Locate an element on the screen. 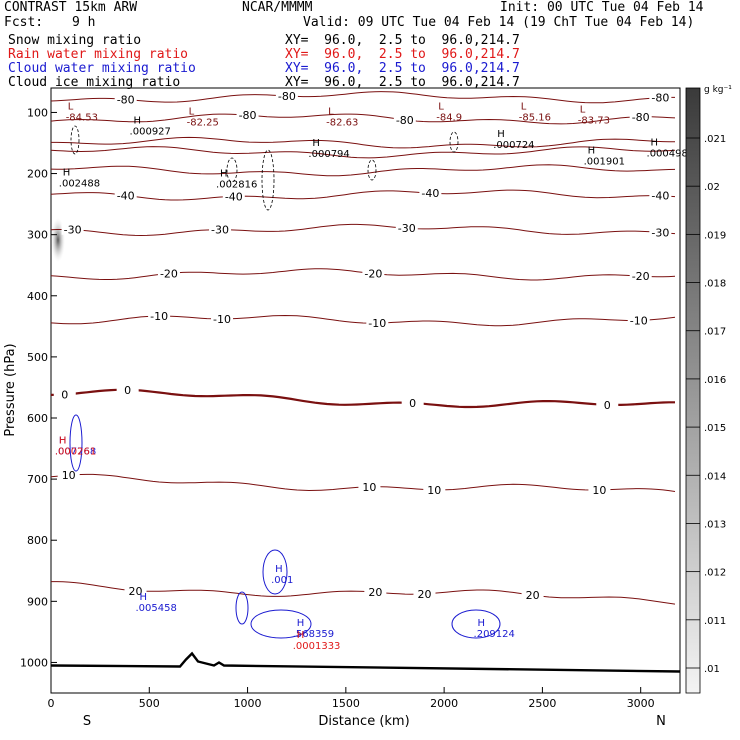 Image resolution: width=740 pixels, height=740 pixels. extremum-value: -84.53 is located at coordinates (82, 117).